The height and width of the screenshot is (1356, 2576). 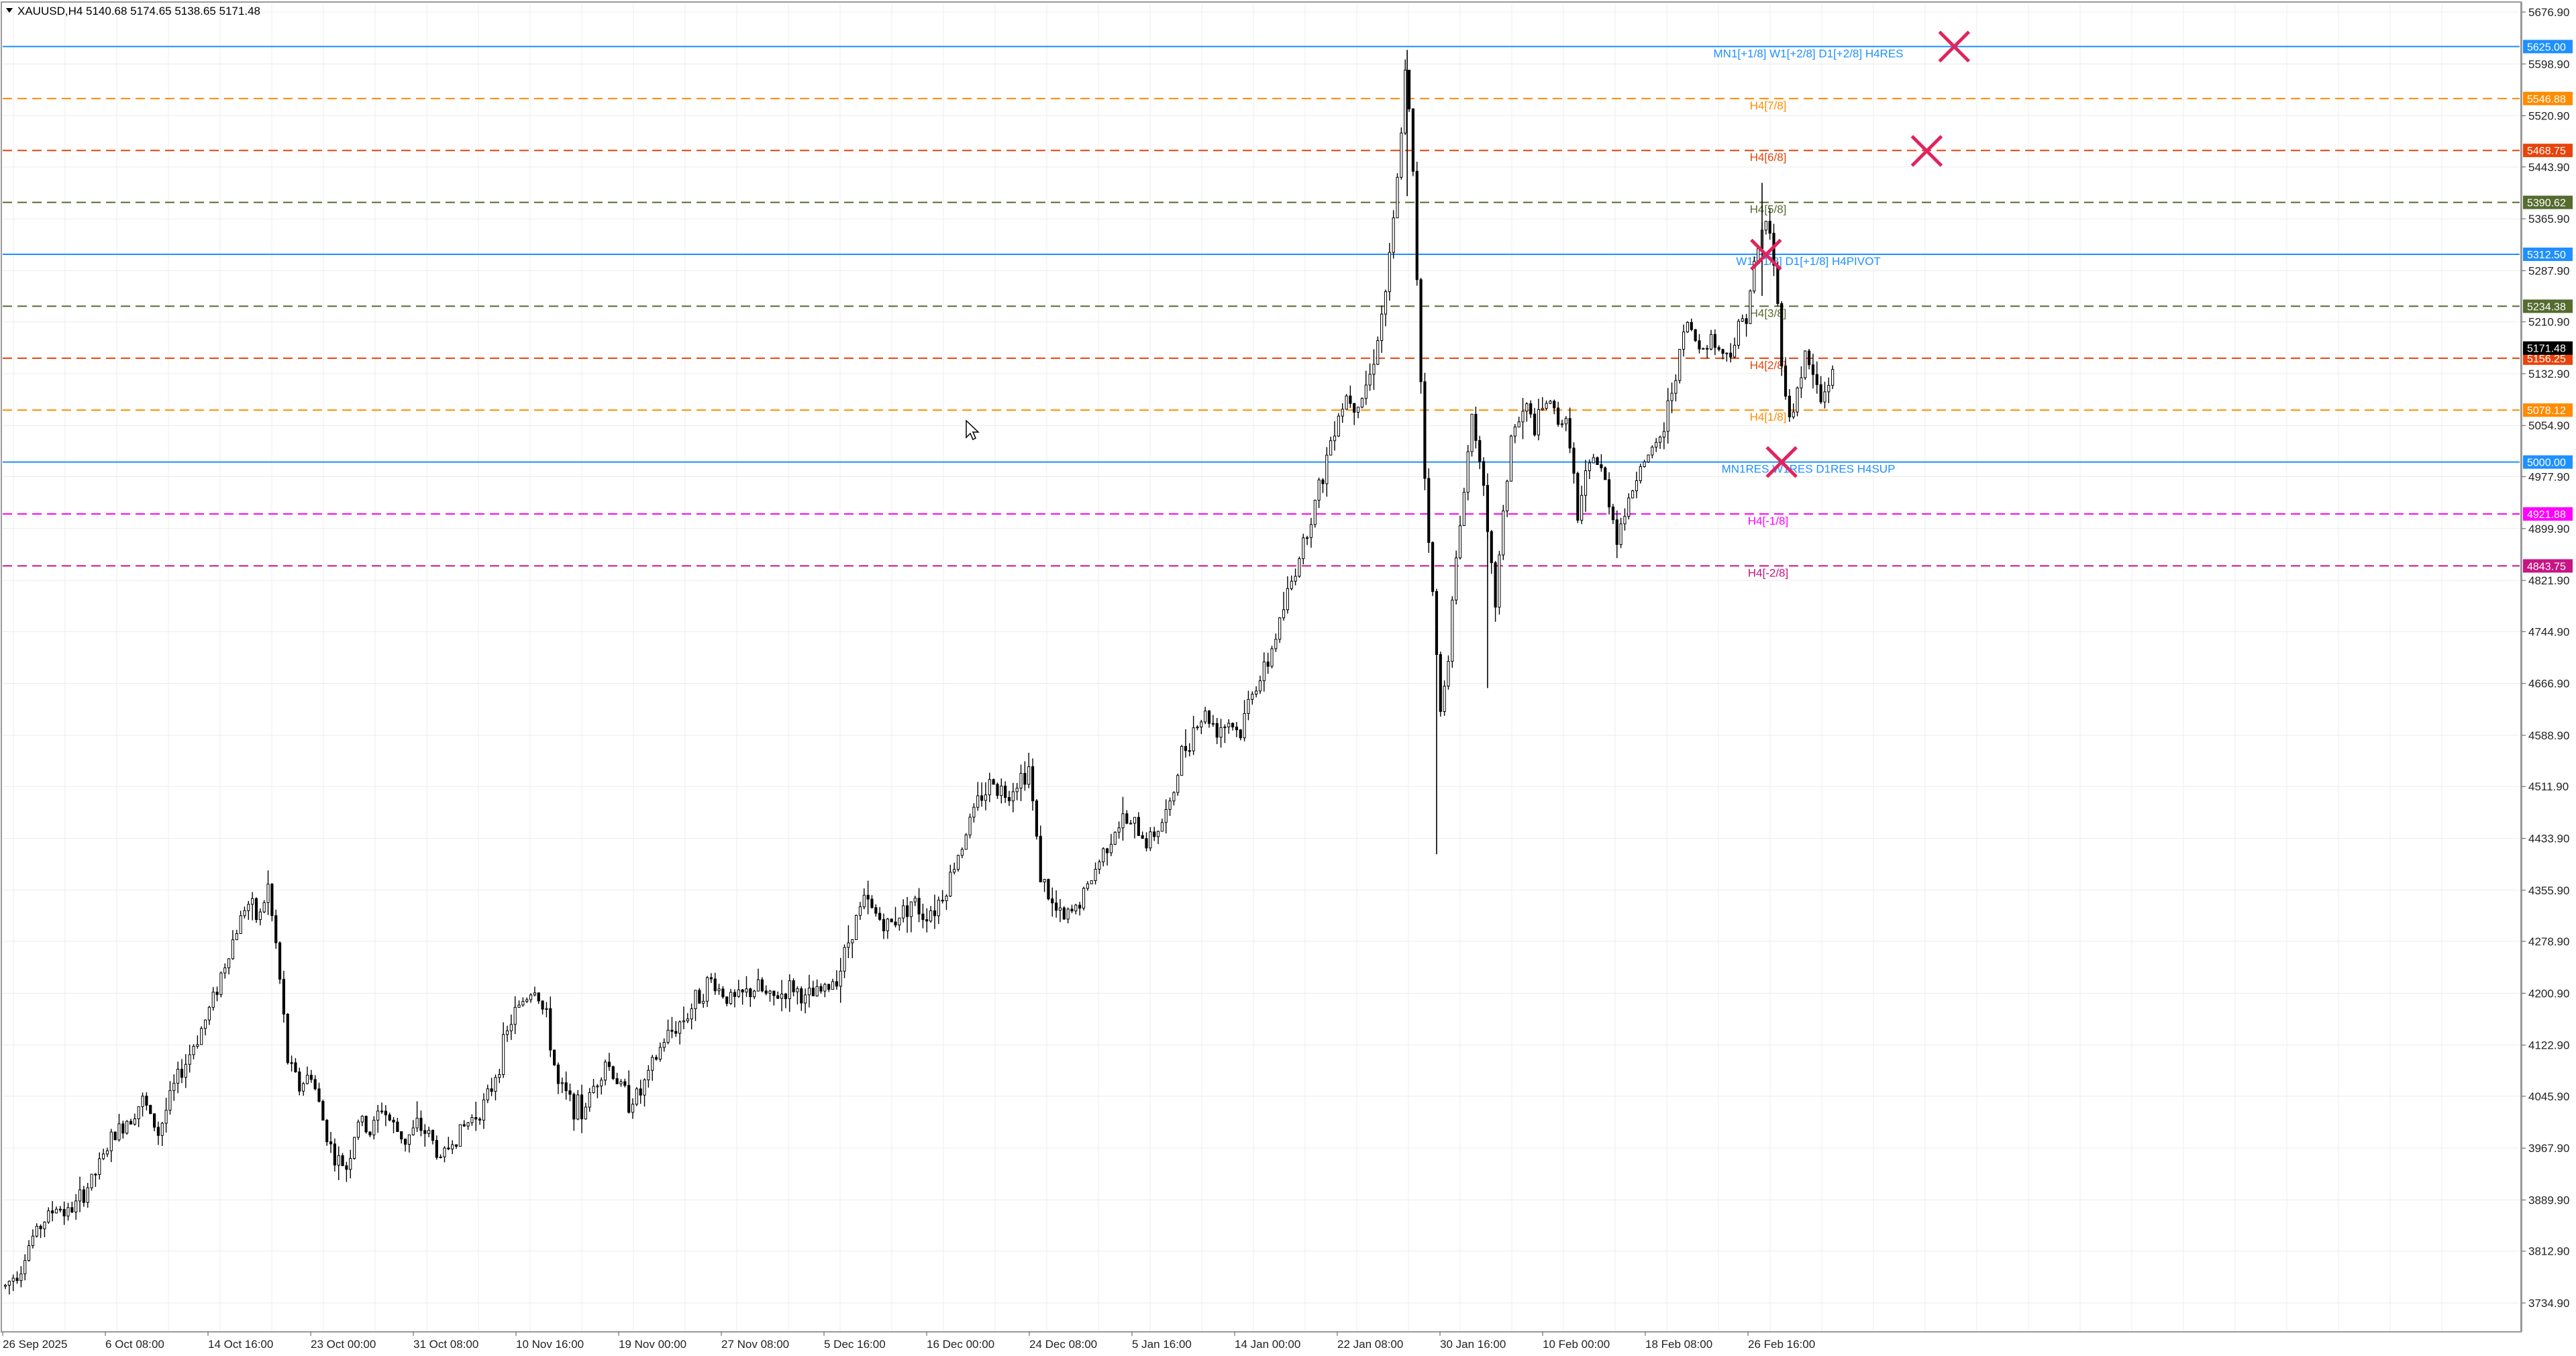 What do you see at coordinates (173, 11) in the screenshot?
I see `ohlc-values: 5140.68 5174.65 5138.65 5171.48` at bounding box center [173, 11].